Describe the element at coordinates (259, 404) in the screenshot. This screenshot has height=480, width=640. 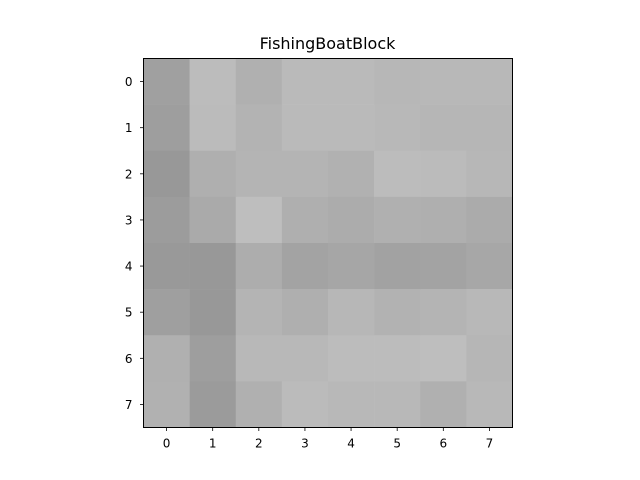
I see `heatmap-cell-r7-c2` at that location.